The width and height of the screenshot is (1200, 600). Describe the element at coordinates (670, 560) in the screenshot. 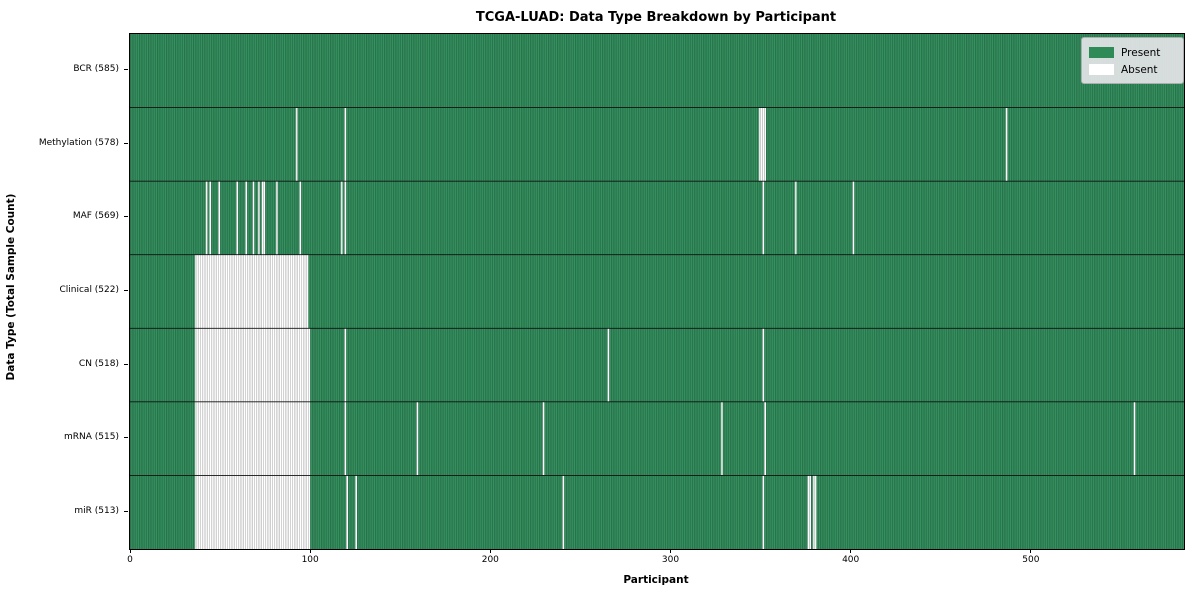

I see `x-tick-label: 300` at that location.